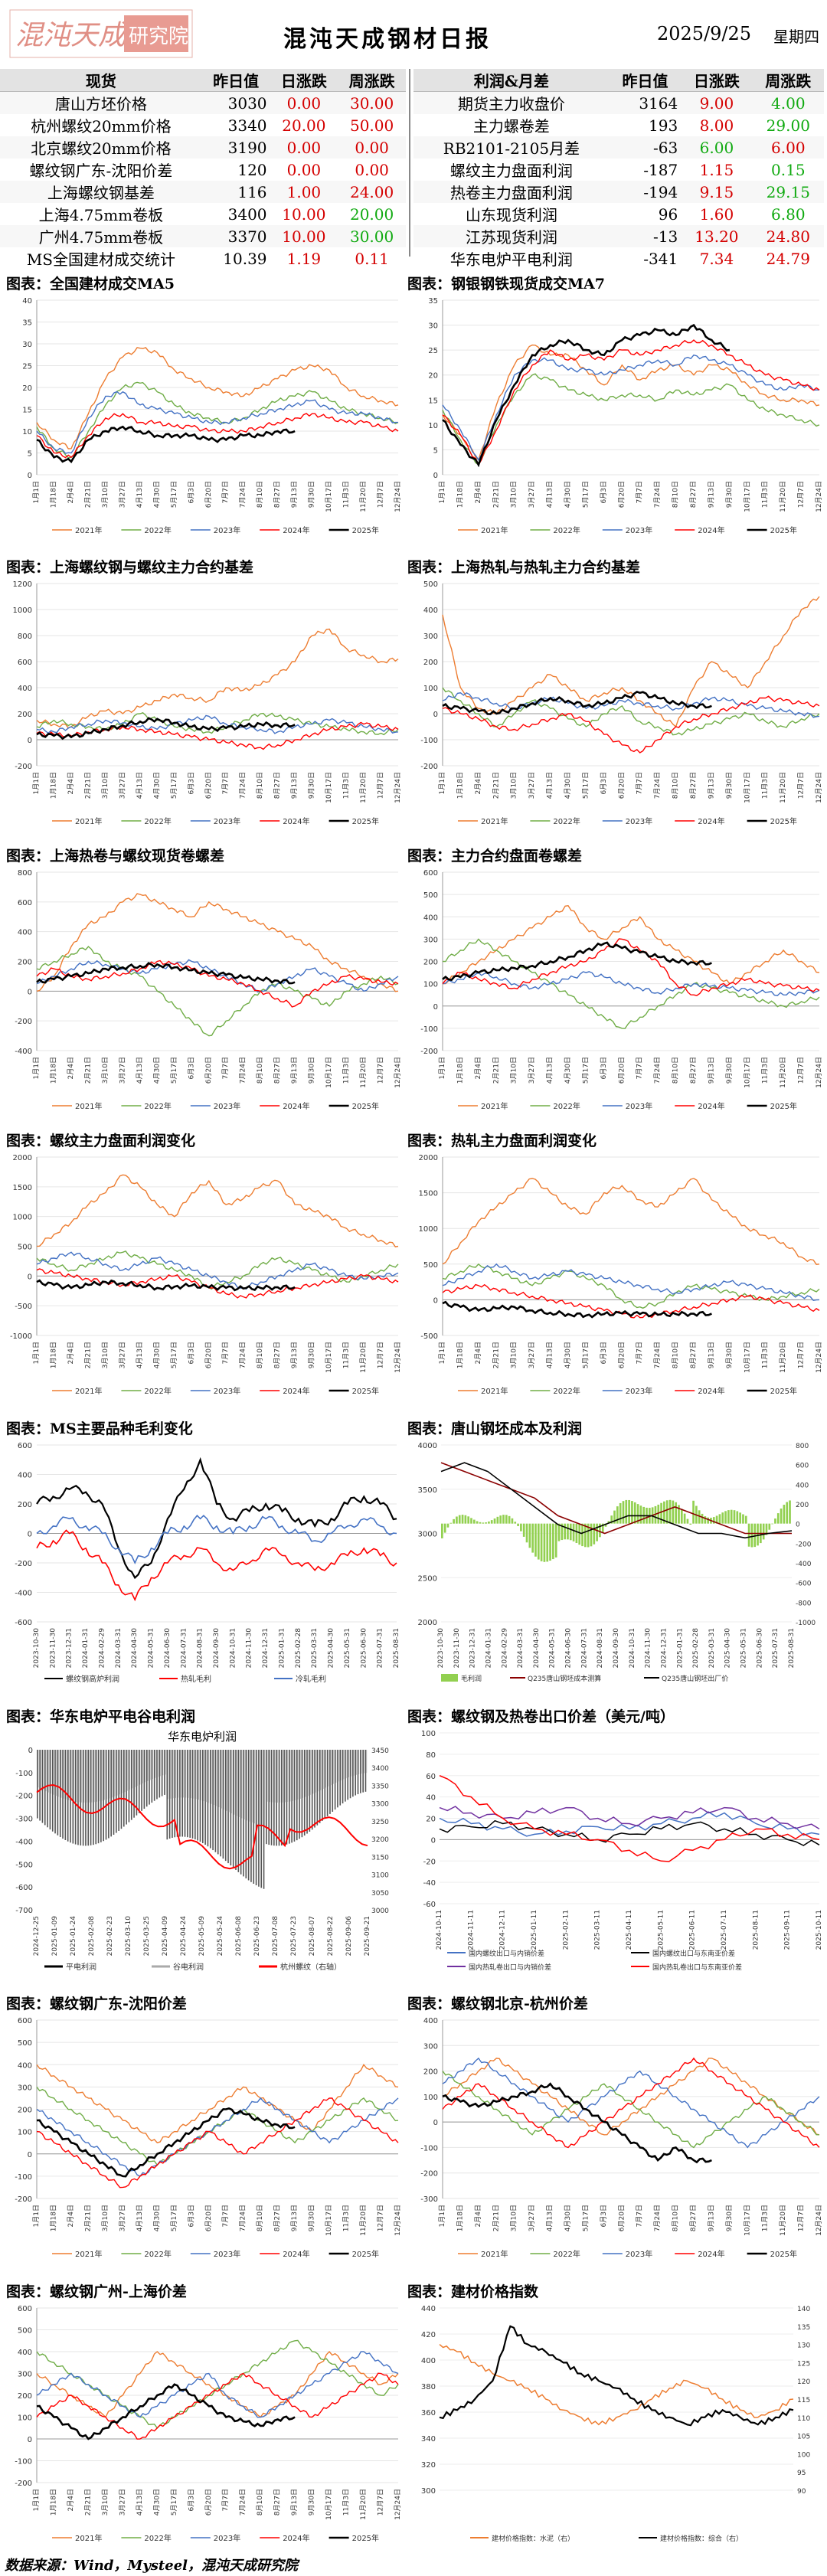 This screenshot has width=827, height=2576. What do you see at coordinates (380, 1822) in the screenshot?
I see `tick-label: 3250` at bounding box center [380, 1822].